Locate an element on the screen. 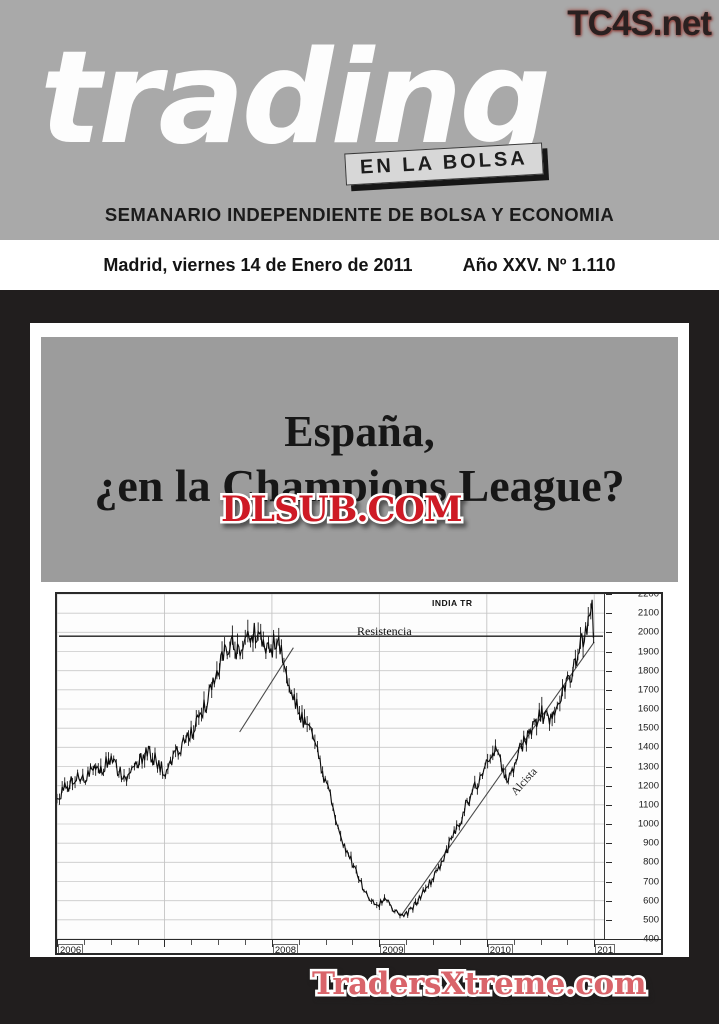 The height and width of the screenshot is (1024, 719). y-tick-label: 2000 is located at coordinates (648, 632).